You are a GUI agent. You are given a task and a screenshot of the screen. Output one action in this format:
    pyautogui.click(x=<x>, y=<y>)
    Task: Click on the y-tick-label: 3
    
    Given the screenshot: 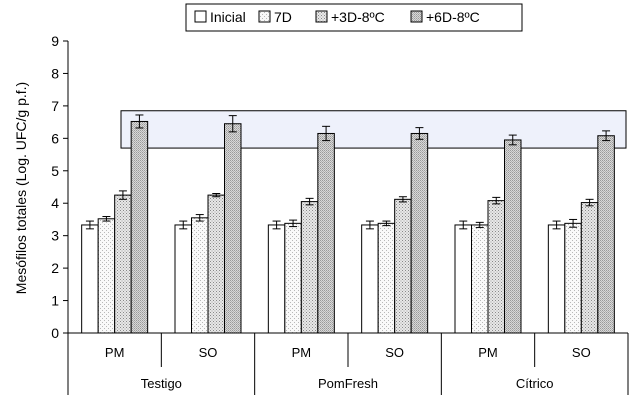 What is the action you would take?
    pyautogui.click(x=55, y=236)
    